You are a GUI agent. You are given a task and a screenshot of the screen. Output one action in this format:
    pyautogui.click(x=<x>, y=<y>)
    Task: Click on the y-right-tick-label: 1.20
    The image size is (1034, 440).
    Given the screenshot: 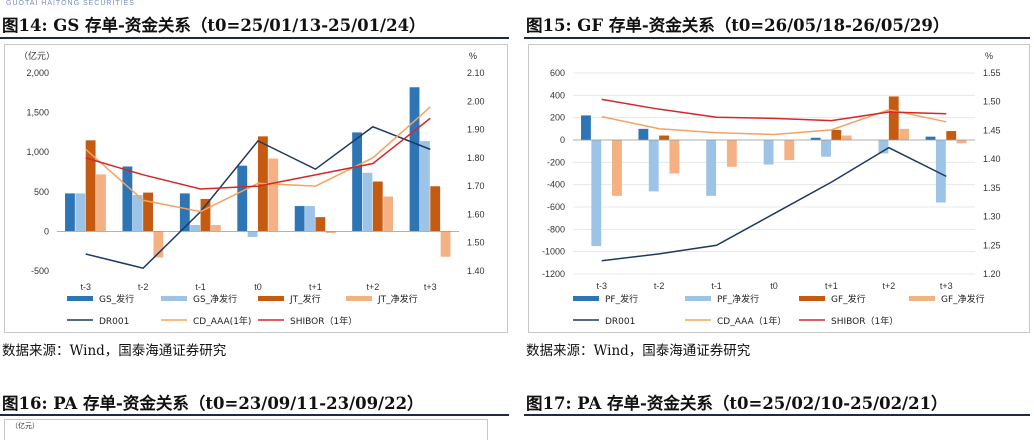 What is the action you would take?
    pyautogui.click(x=992, y=274)
    